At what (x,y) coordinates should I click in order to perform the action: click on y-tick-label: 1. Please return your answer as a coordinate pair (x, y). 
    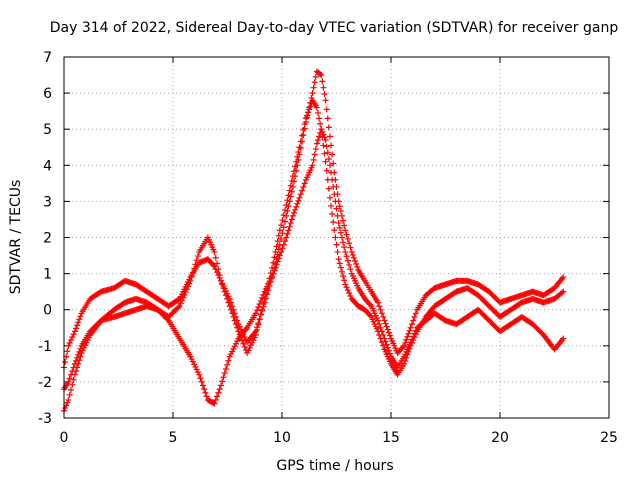
    Looking at the image, I should click on (47, 275).